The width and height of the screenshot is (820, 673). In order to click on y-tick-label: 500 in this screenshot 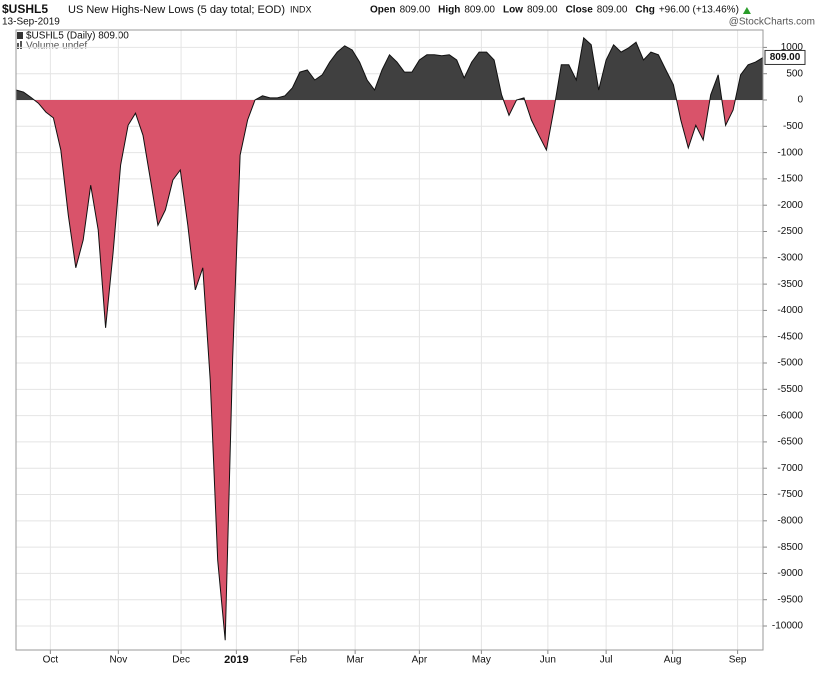, I will do `click(794, 73)`.